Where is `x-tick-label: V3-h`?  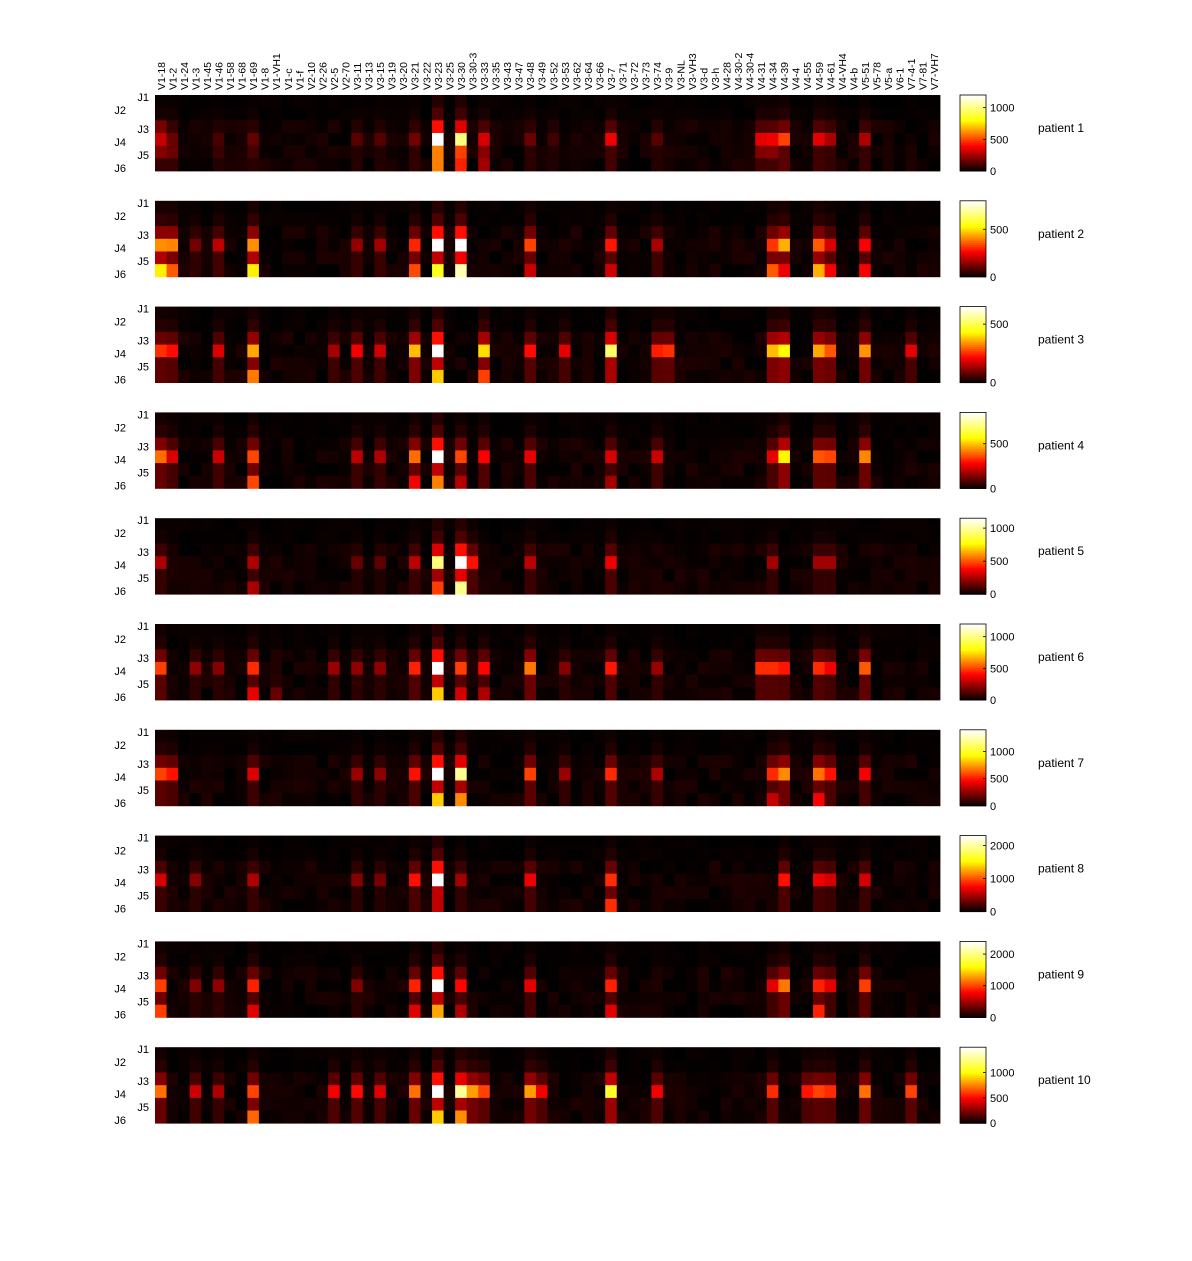 x-tick-label: V3-h is located at coordinates (716, 79).